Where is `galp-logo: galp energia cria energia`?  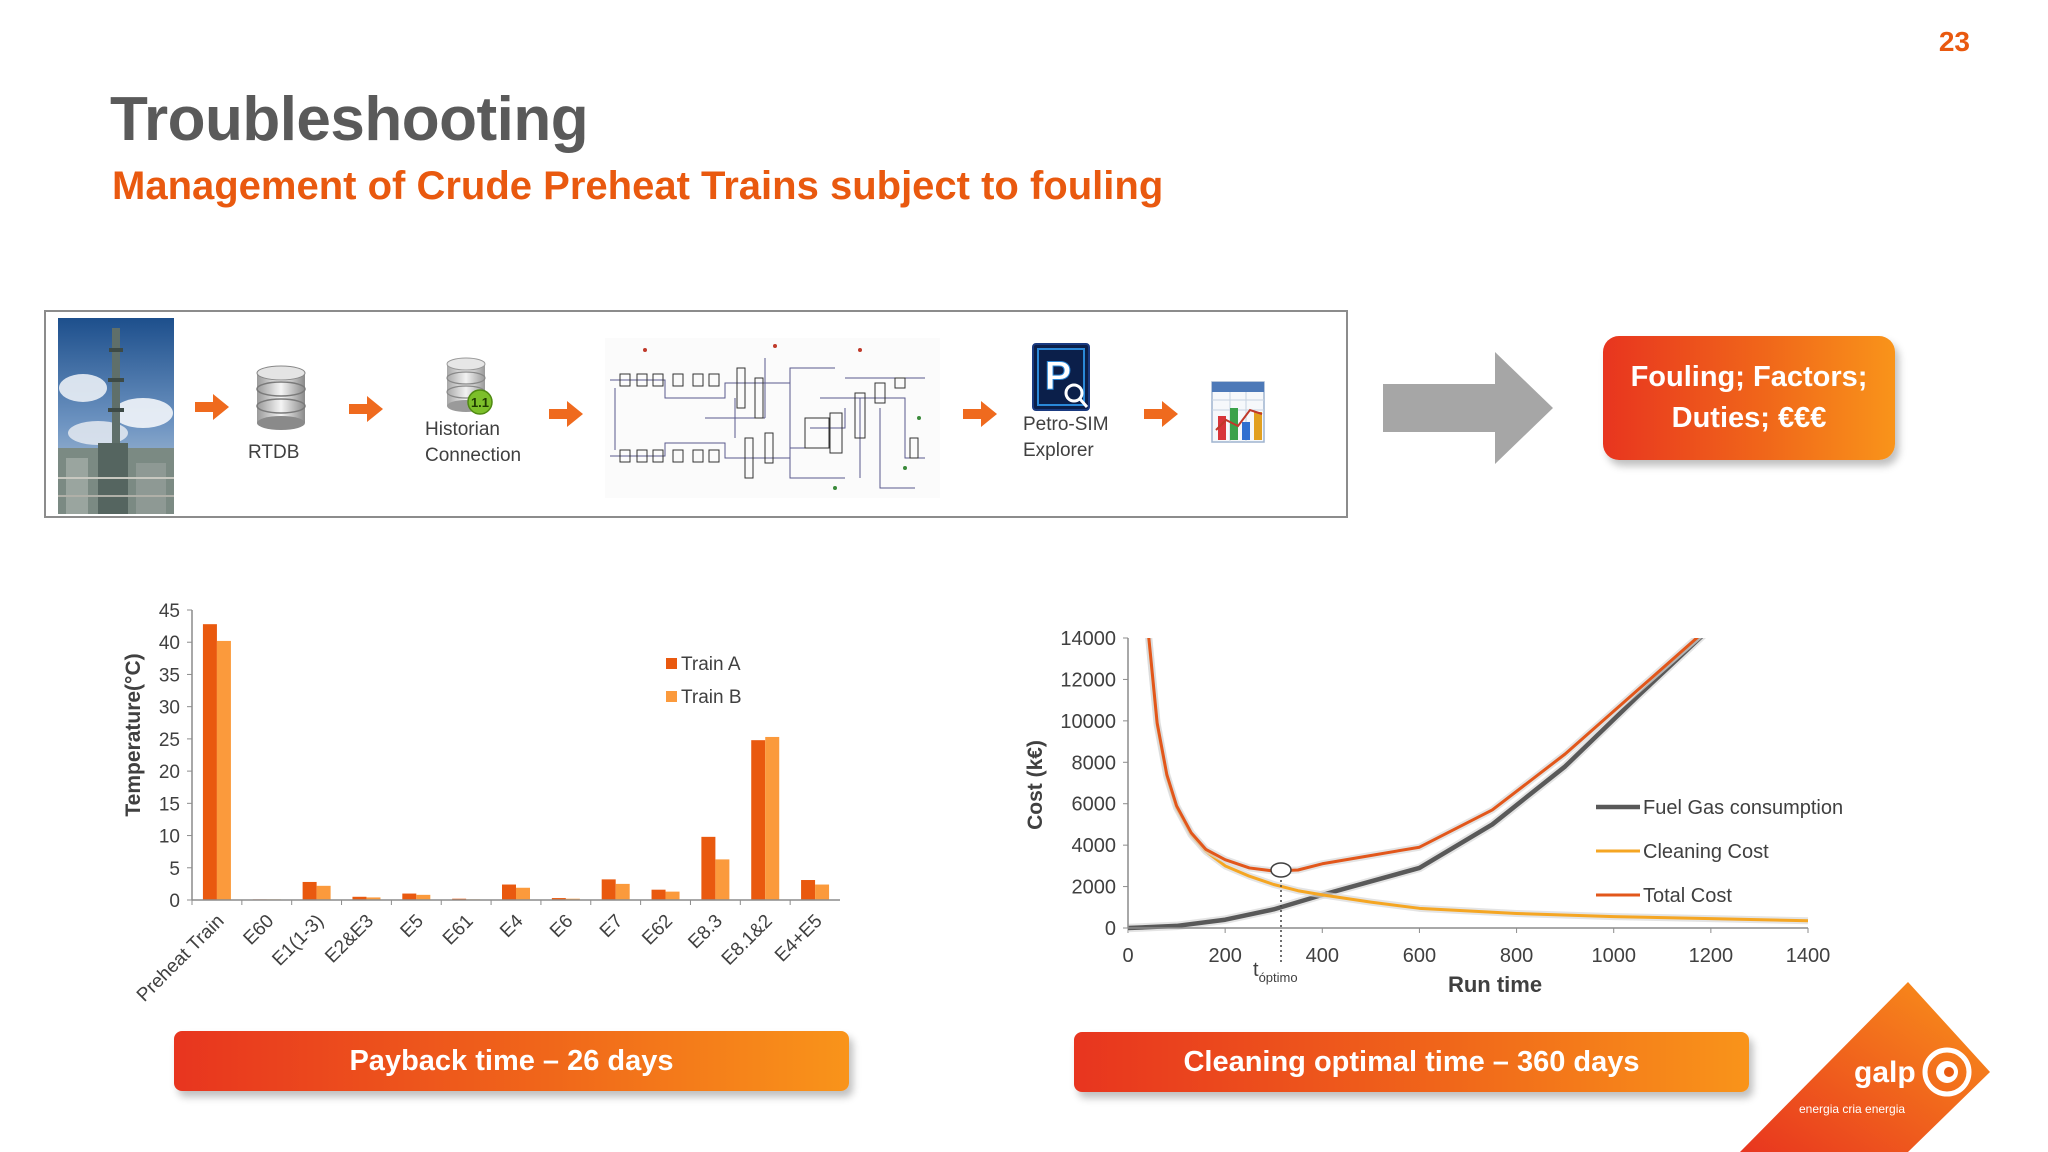
galp-logo: galp energia cria energia is located at coordinates (1865, 1067).